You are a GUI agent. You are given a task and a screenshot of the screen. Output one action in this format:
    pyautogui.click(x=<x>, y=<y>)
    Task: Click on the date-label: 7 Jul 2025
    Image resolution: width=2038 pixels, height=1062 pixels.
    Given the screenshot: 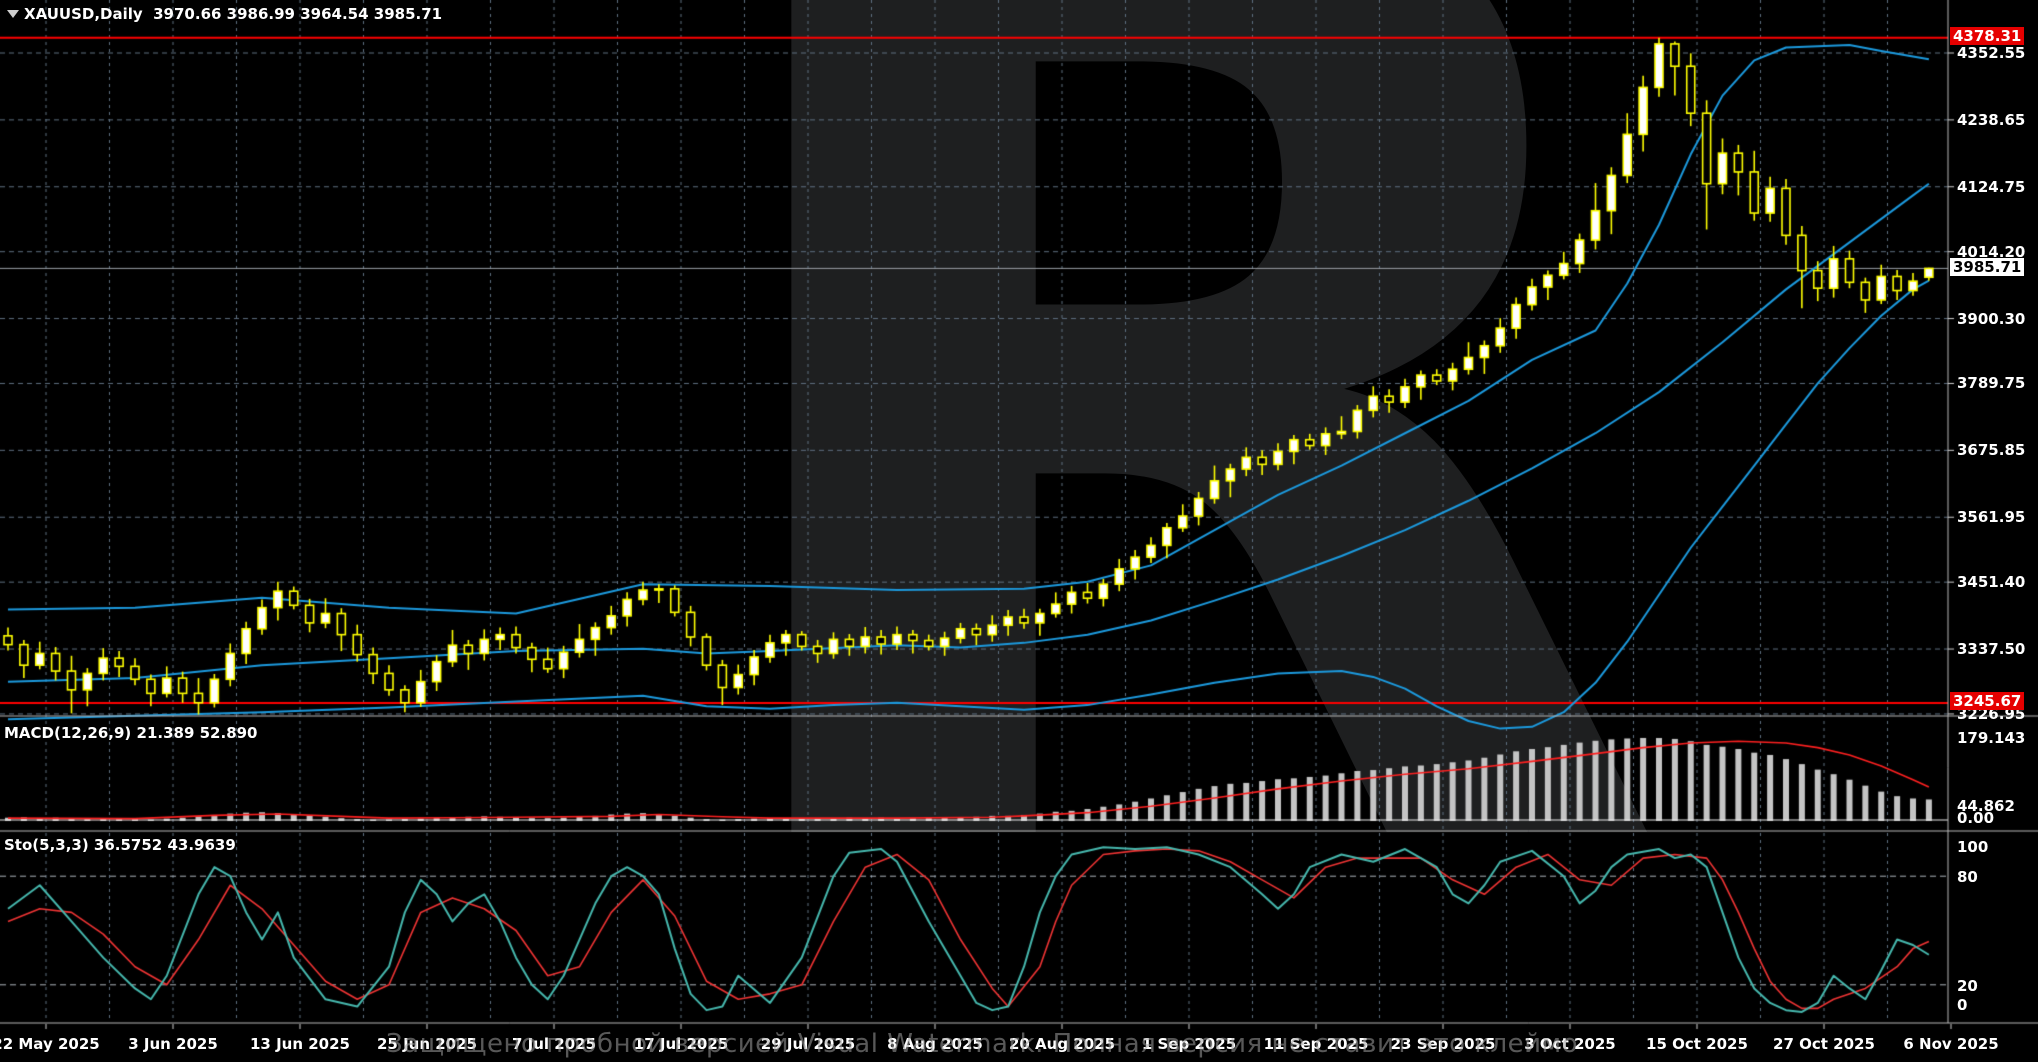 What is the action you would take?
    pyautogui.click(x=554, y=1044)
    